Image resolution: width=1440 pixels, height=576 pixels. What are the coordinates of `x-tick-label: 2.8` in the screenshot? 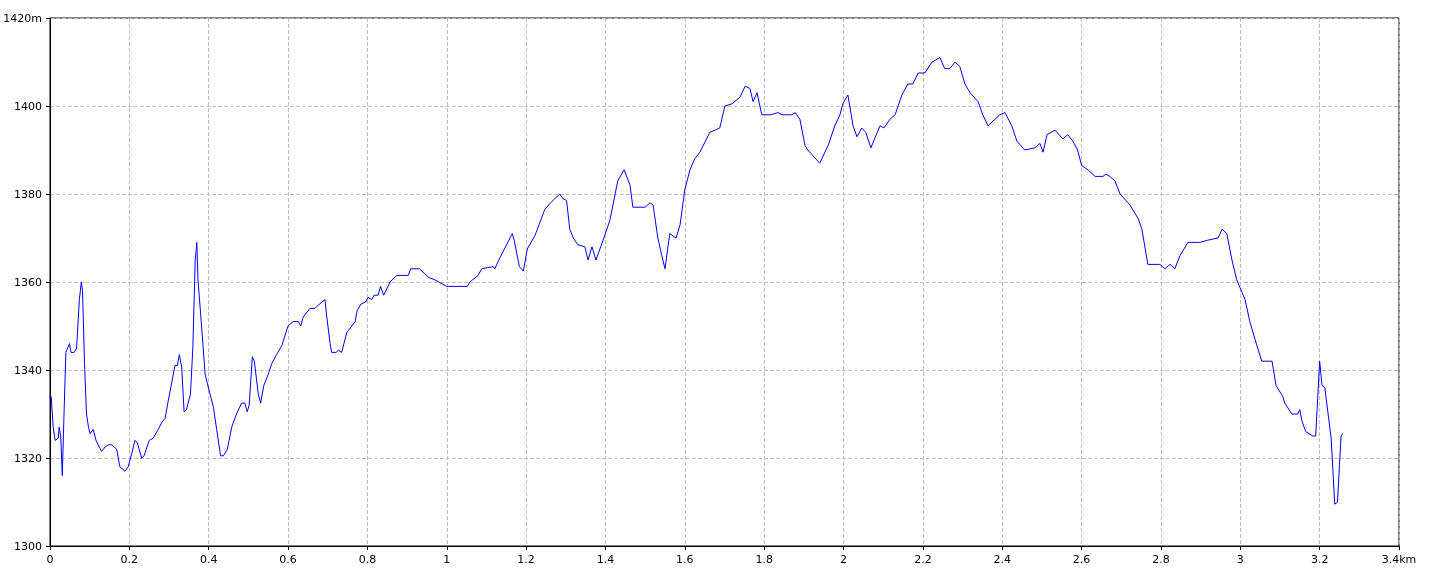 It's located at (1161, 559).